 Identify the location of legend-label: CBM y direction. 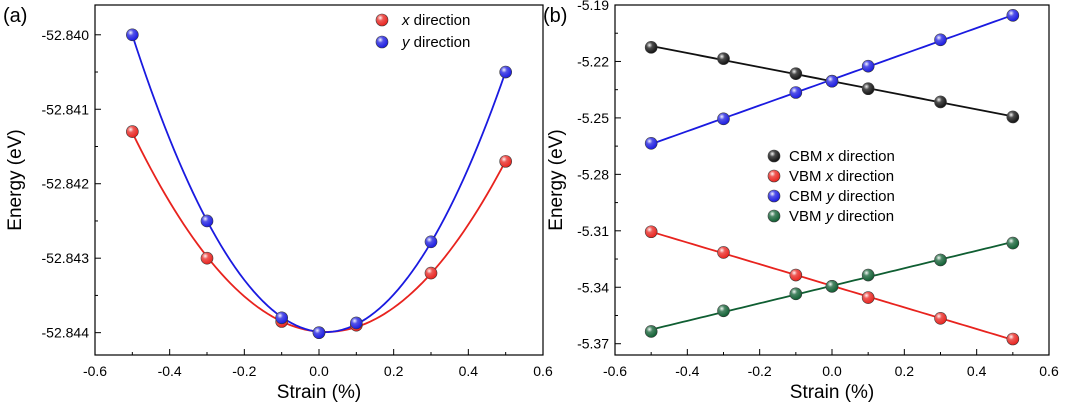
(842, 196).